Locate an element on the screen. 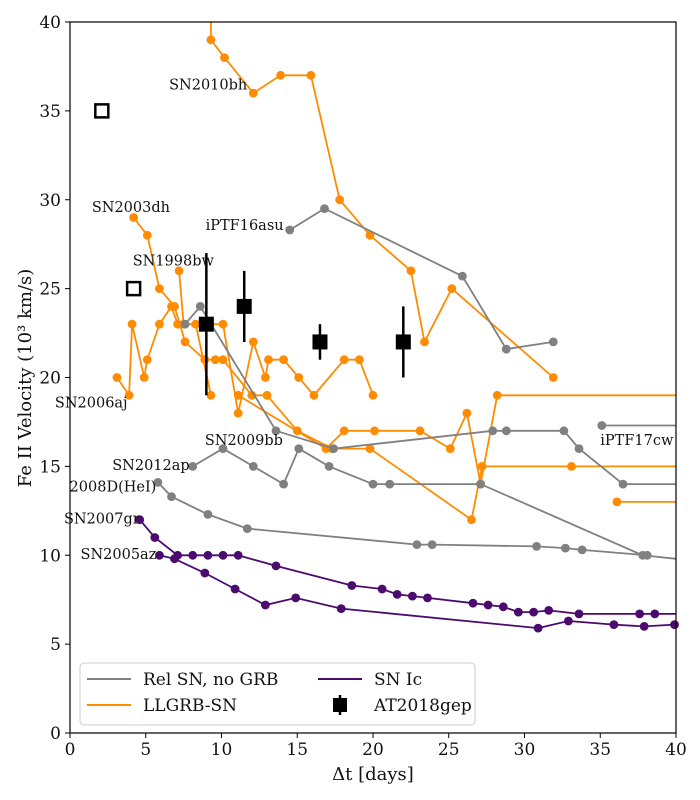 This screenshot has height=800, width=700. sn-label: iPTF16asu is located at coordinates (245, 226).